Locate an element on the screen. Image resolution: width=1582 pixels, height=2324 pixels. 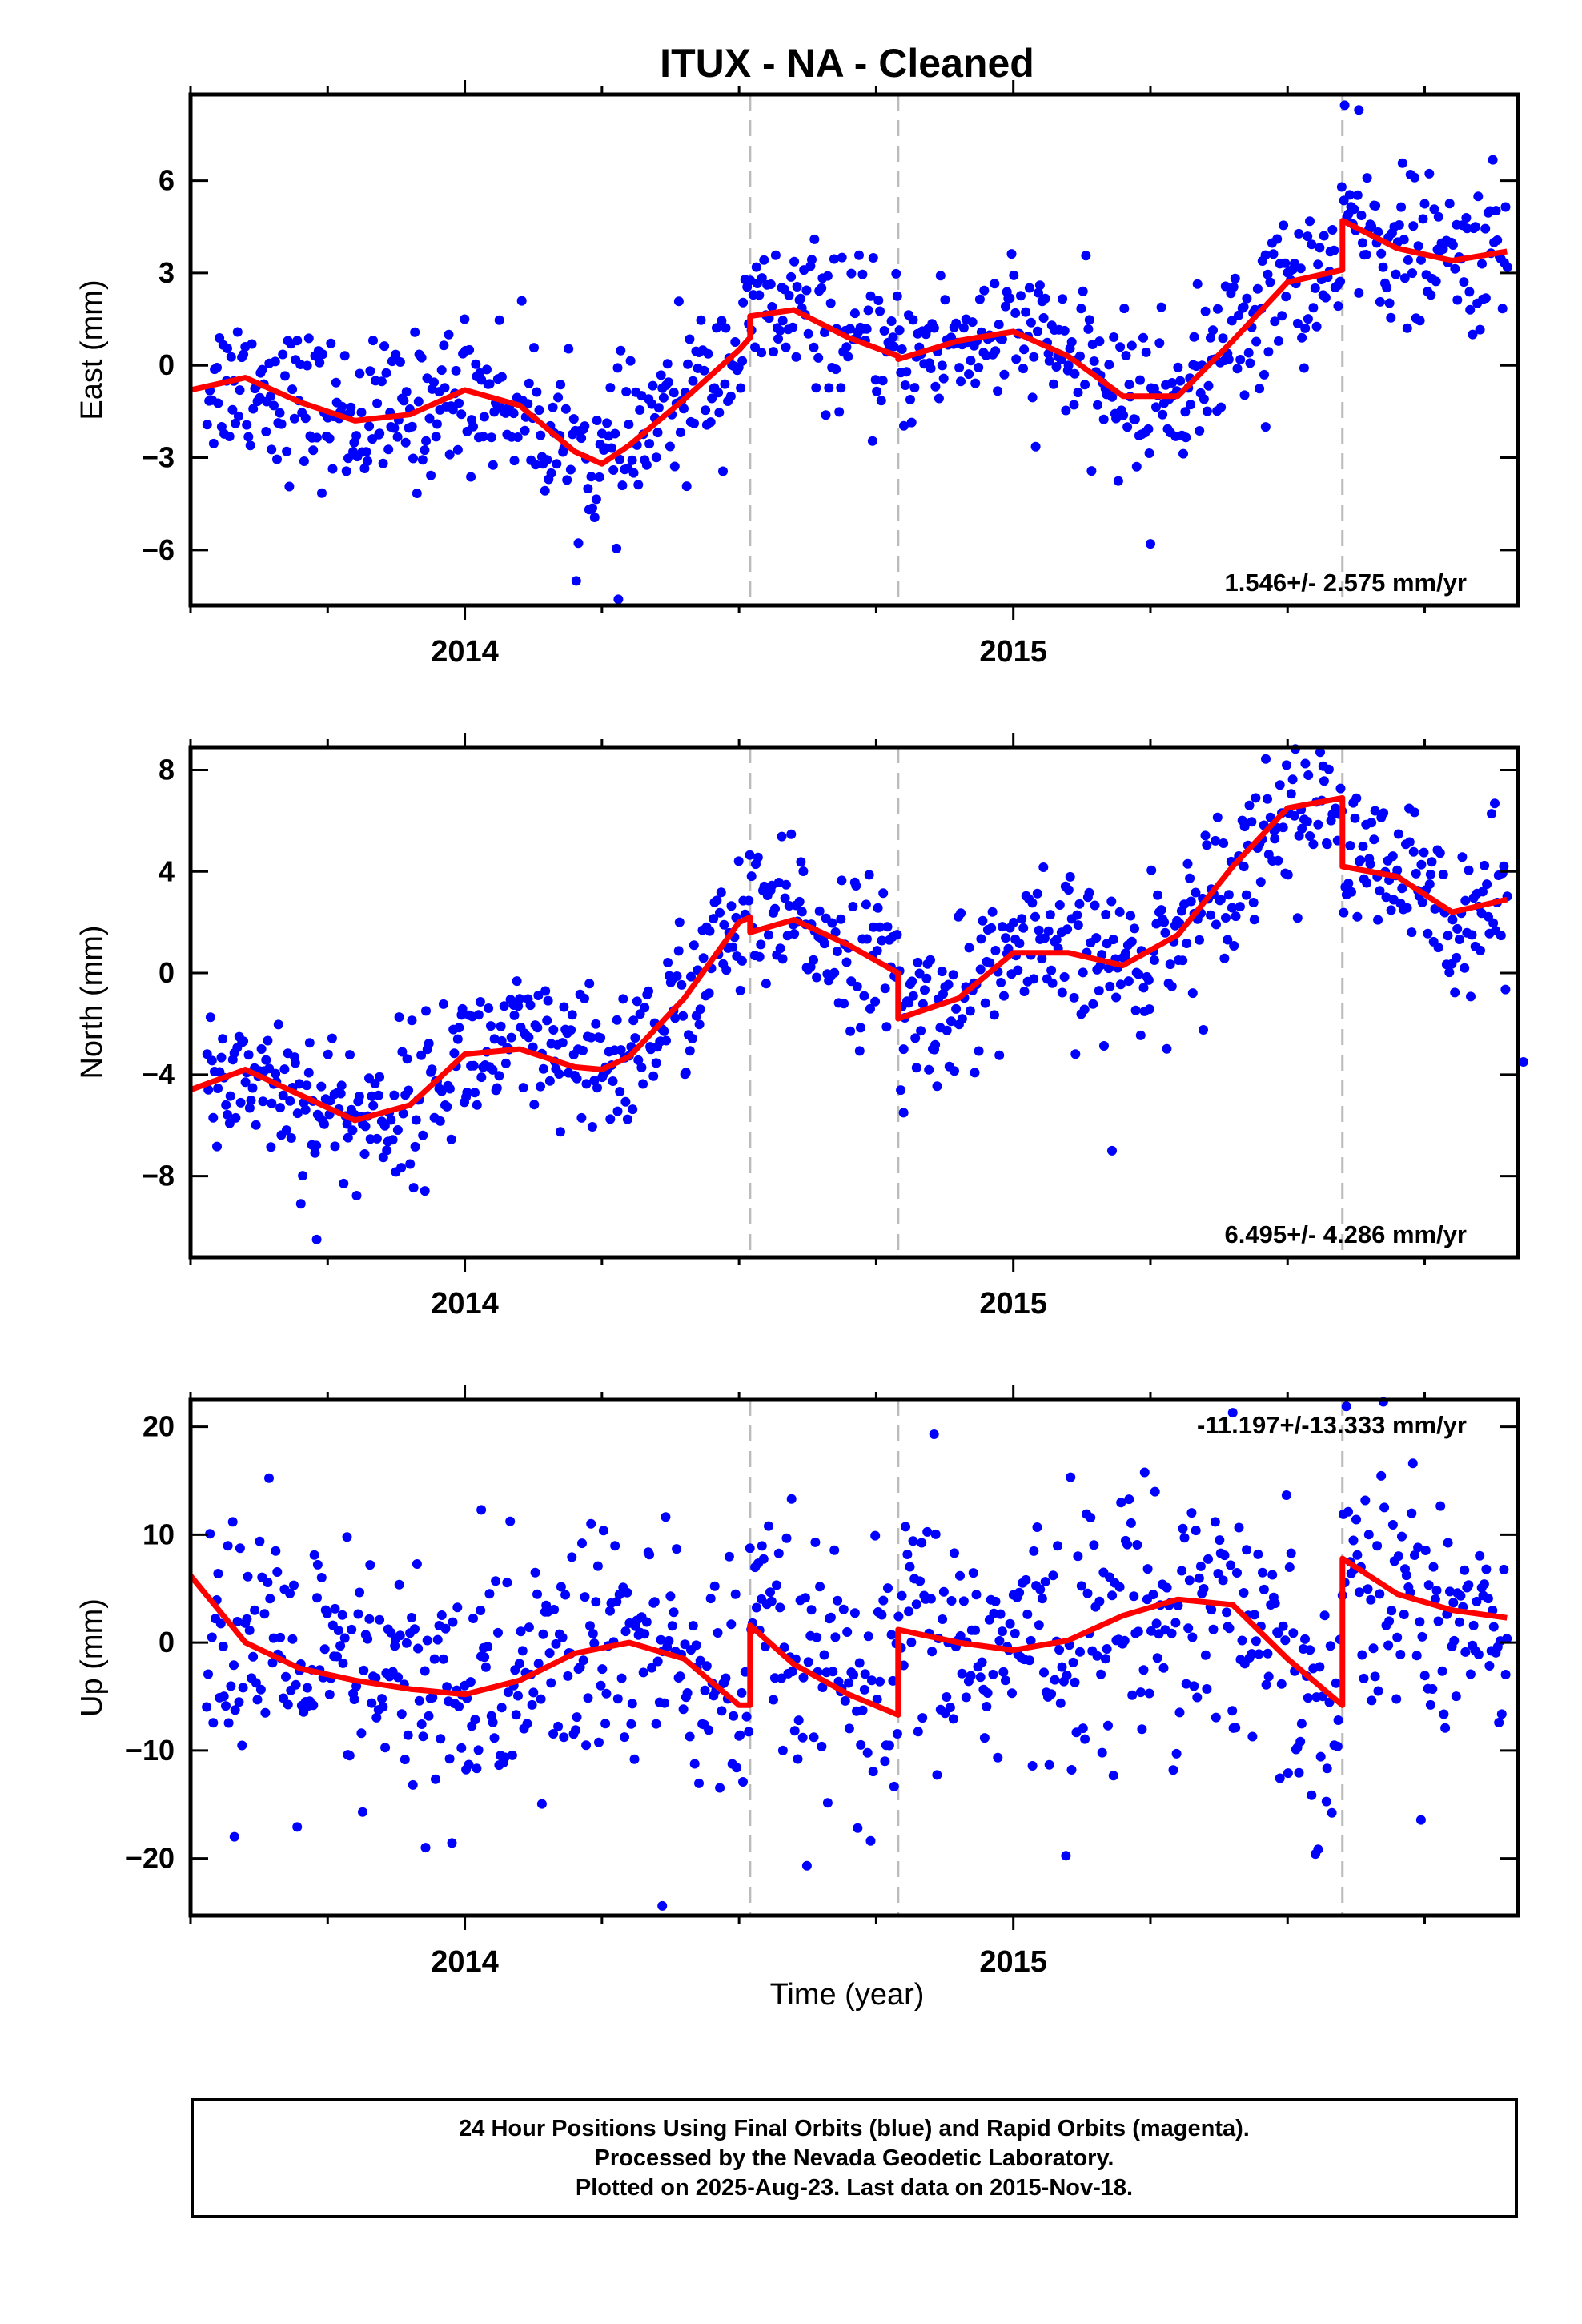
x-tick-label: 2014 is located at coordinates (465, 1304).